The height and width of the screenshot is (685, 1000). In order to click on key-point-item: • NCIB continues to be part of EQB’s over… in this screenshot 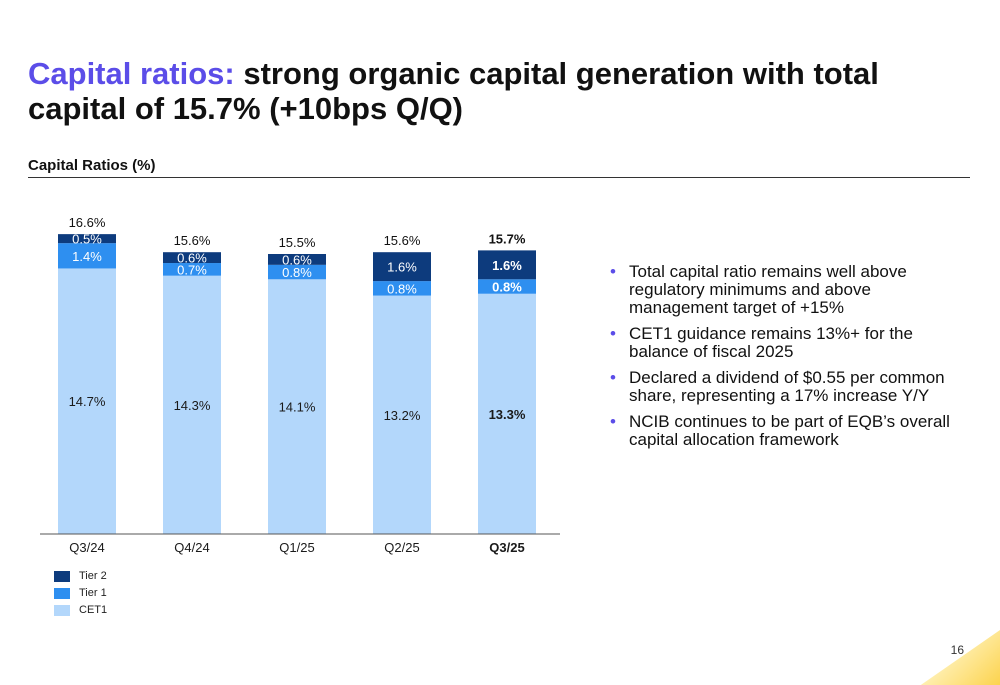, I will do `click(790, 431)`.